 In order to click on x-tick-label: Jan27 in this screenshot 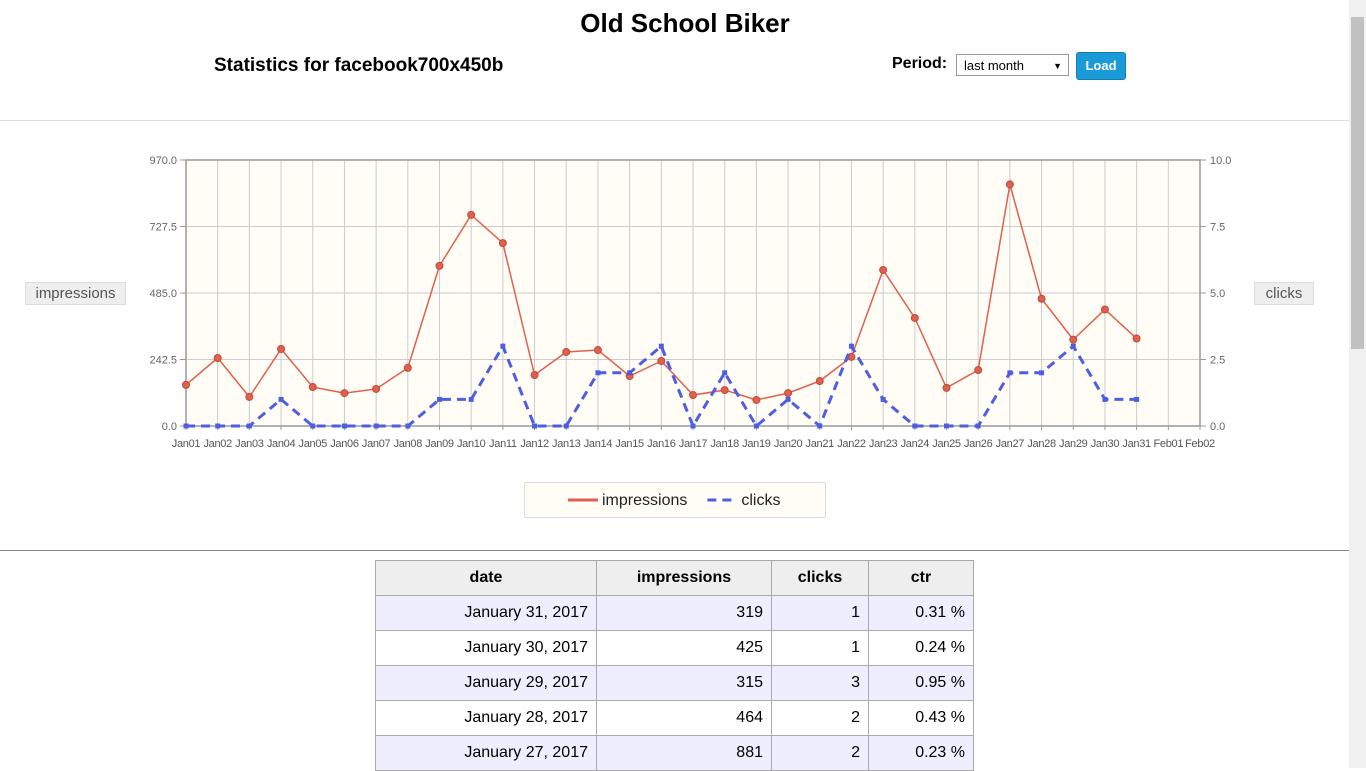, I will do `click(1010, 444)`.